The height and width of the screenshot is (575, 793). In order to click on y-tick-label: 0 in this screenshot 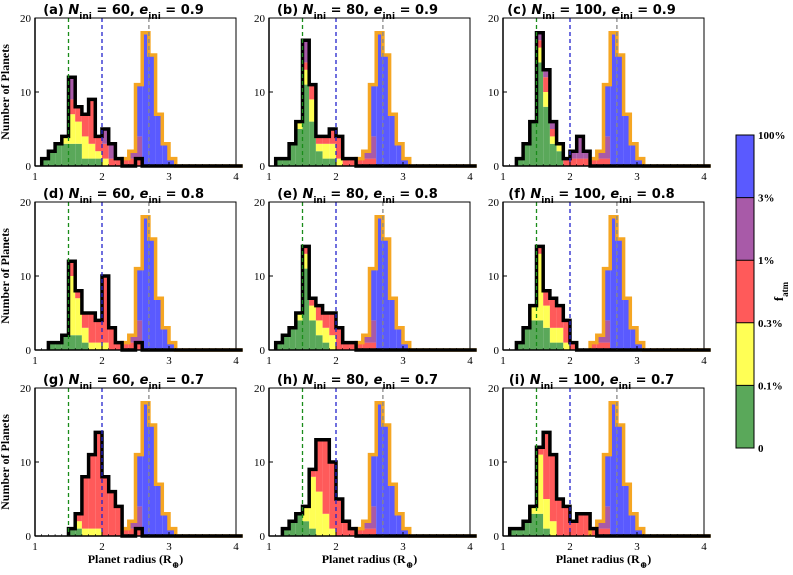, I will do `click(29, 167)`.